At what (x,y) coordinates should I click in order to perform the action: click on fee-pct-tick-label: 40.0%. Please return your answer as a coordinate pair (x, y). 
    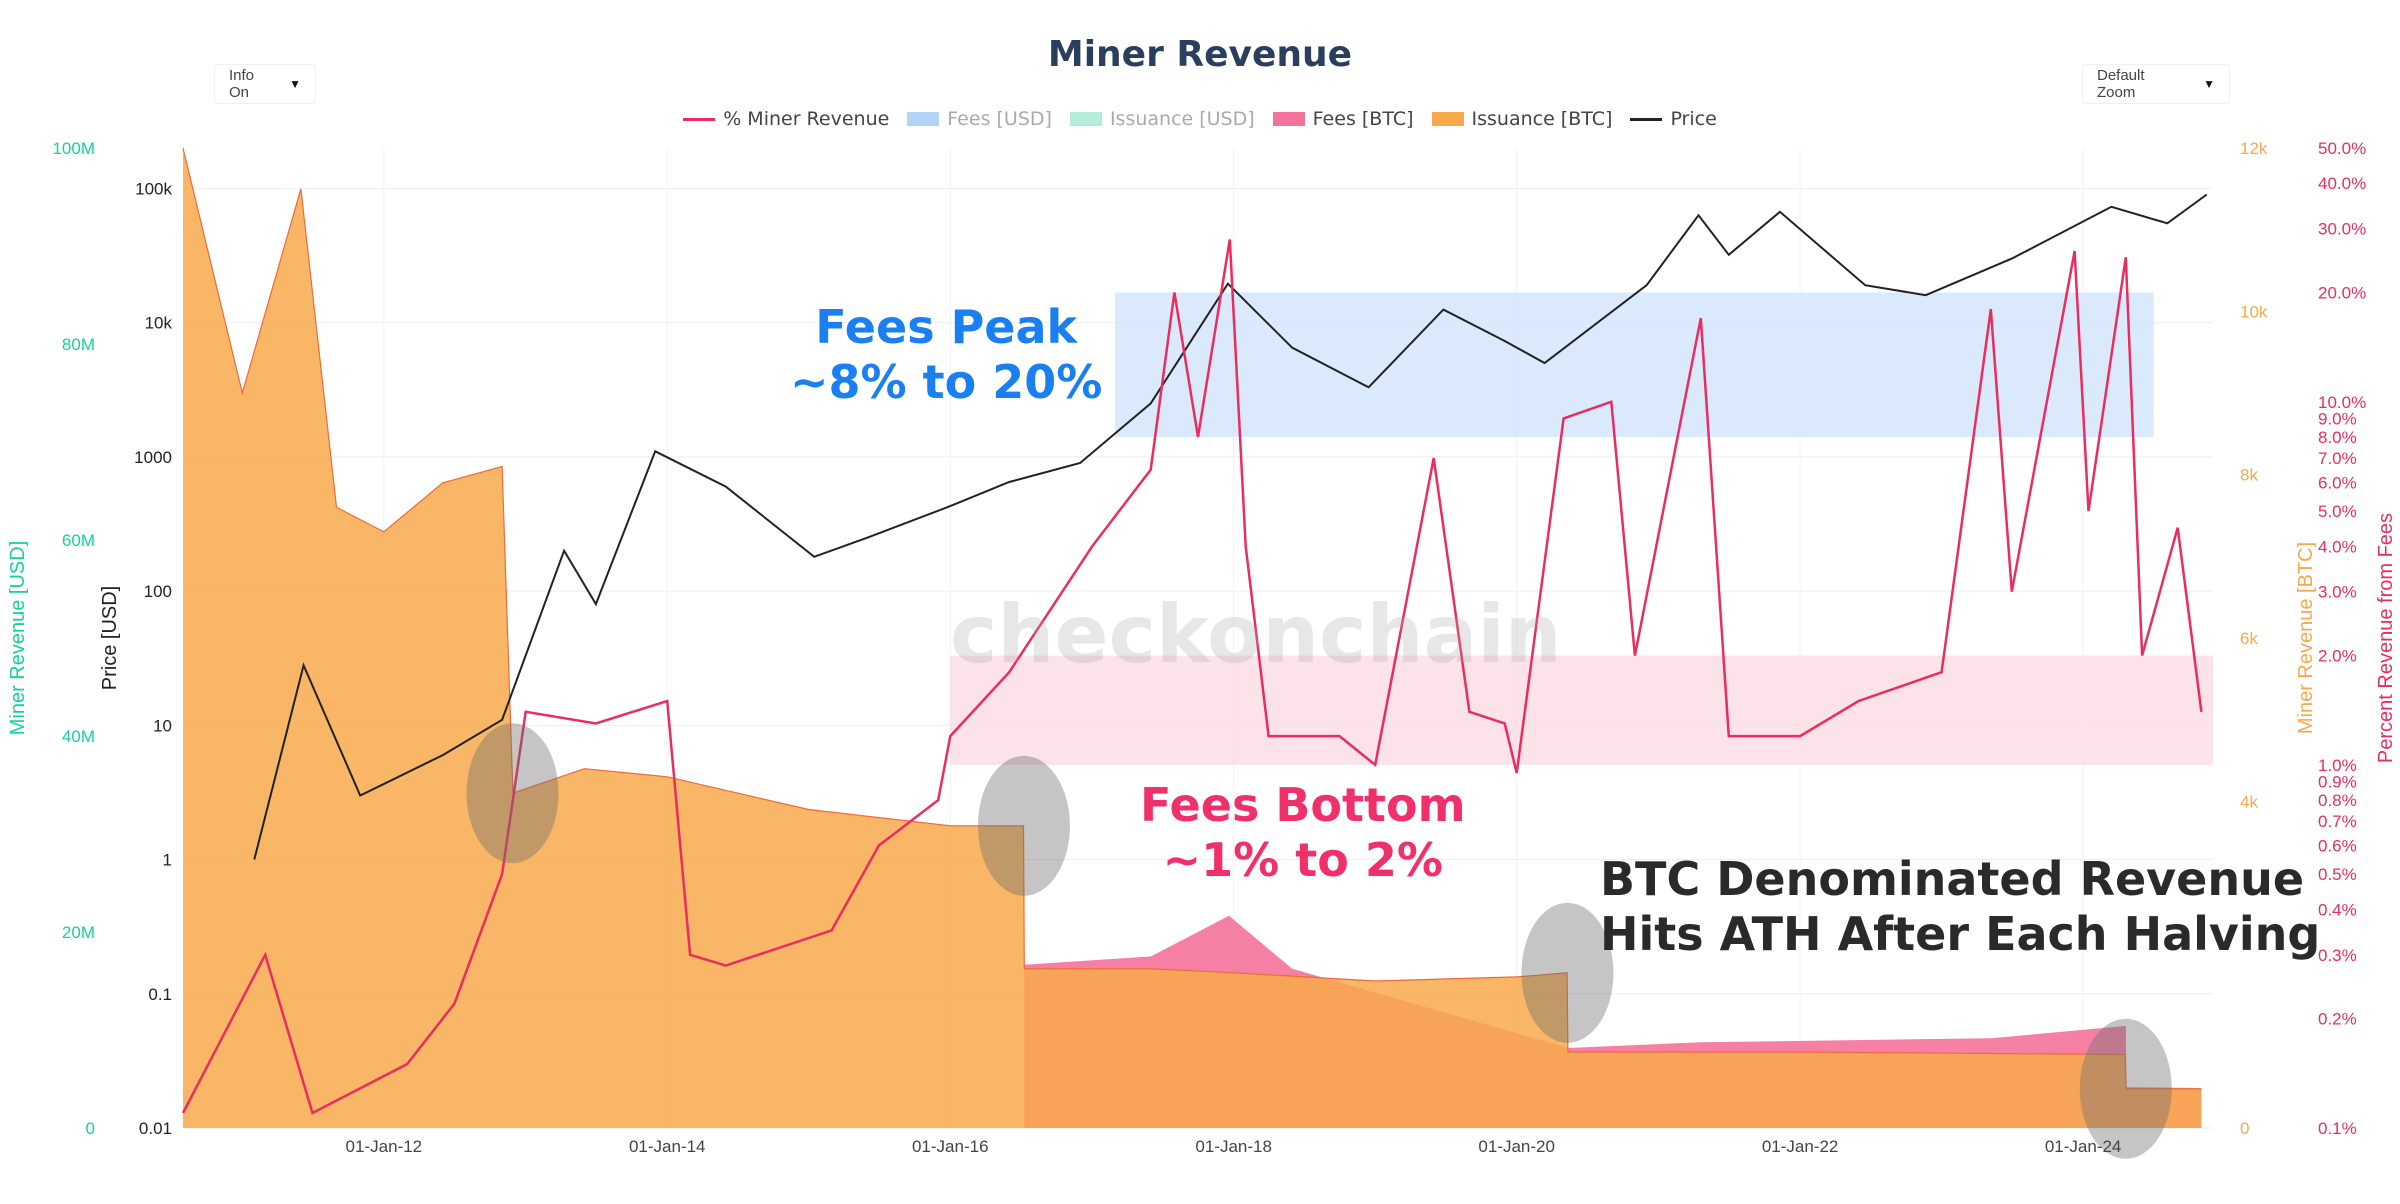
    Looking at the image, I should click on (2342, 183).